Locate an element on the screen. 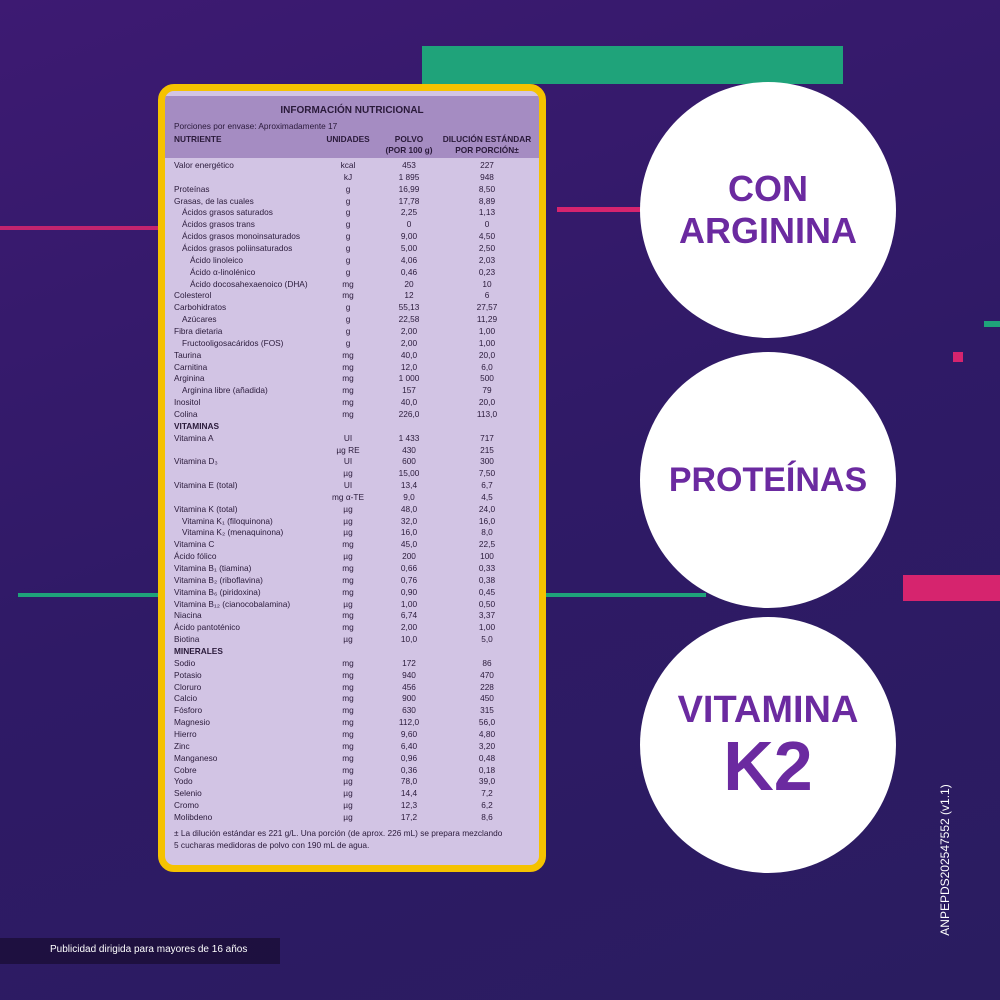  value-dilution: 0,48 is located at coordinates (487, 757).